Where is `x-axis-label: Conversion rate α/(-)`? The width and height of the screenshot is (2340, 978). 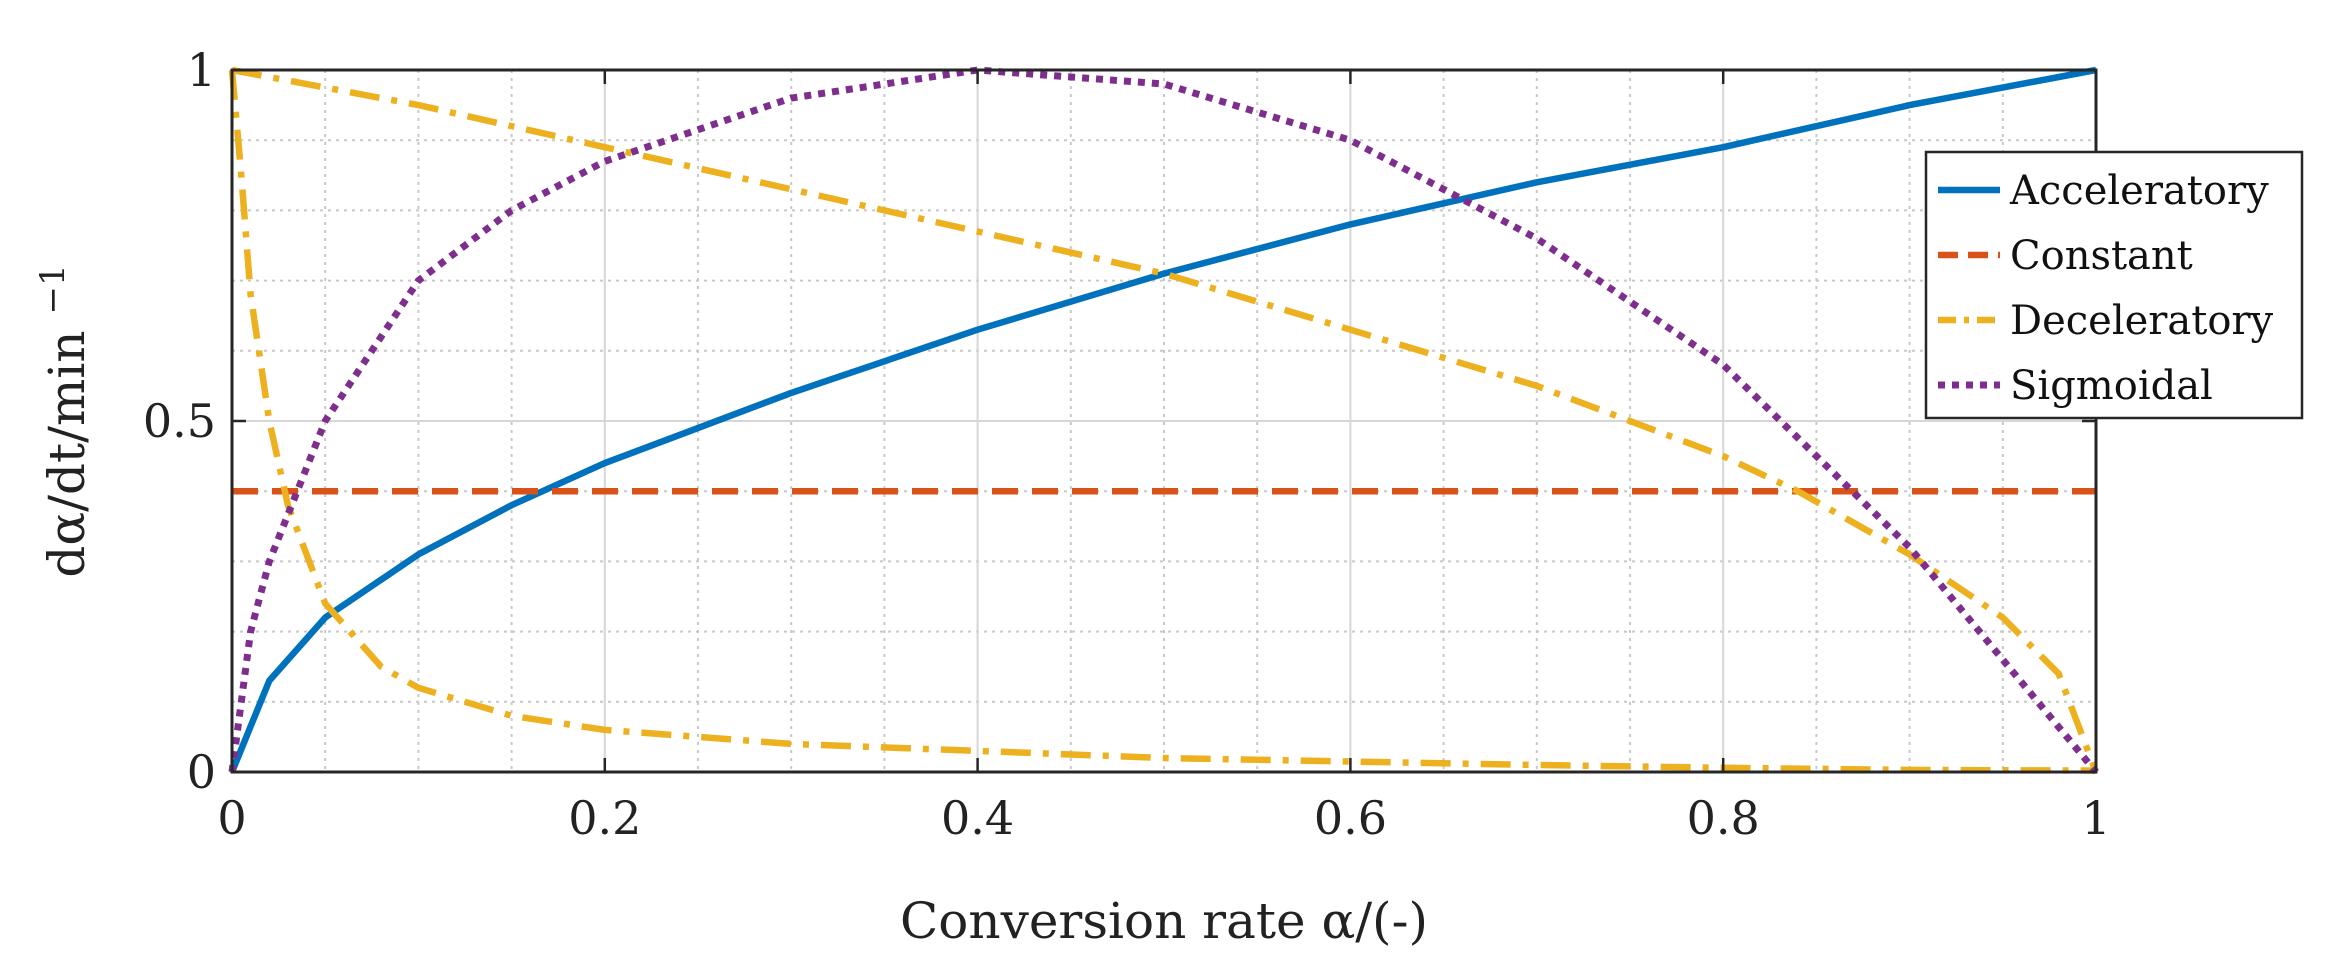 x-axis-label: Conversion rate α/(-) is located at coordinates (1164, 921).